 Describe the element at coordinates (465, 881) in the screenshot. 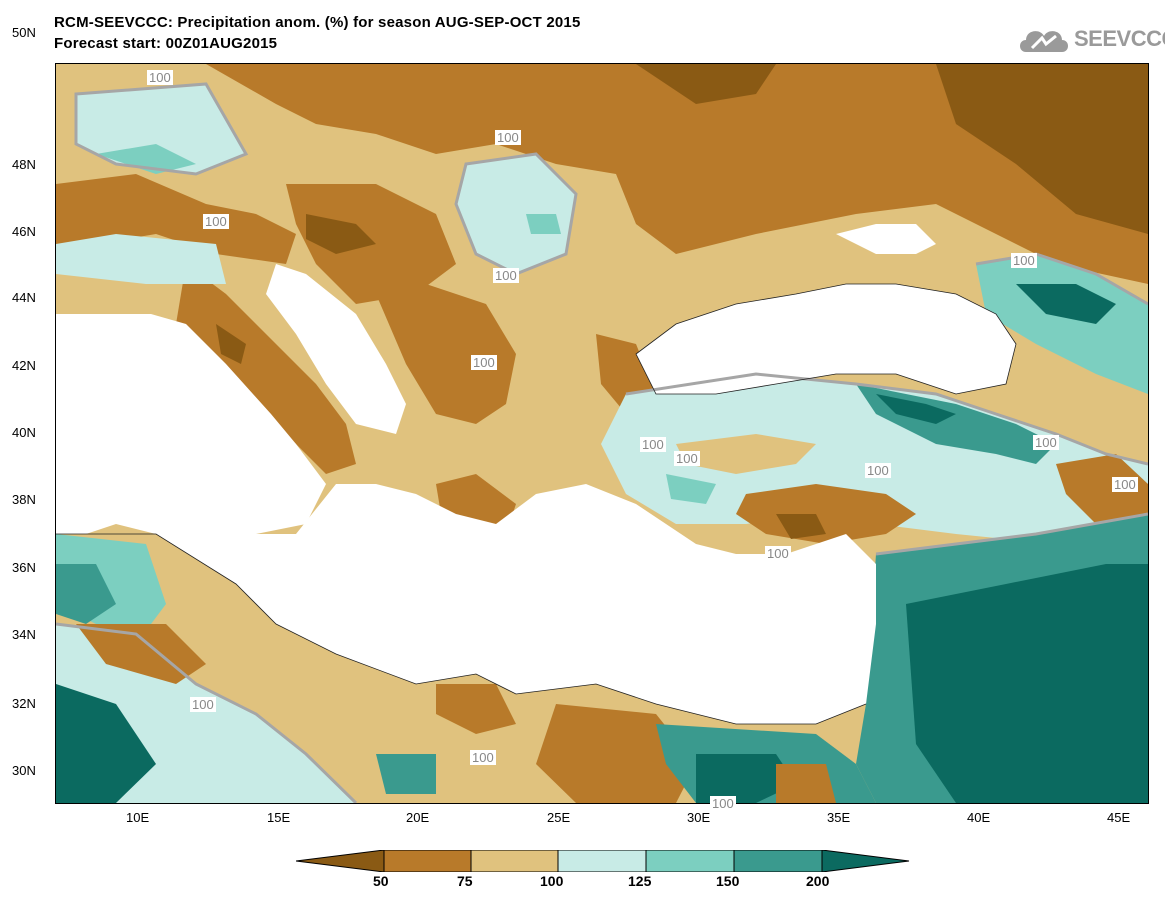

I see `colorbar-label: 75` at that location.